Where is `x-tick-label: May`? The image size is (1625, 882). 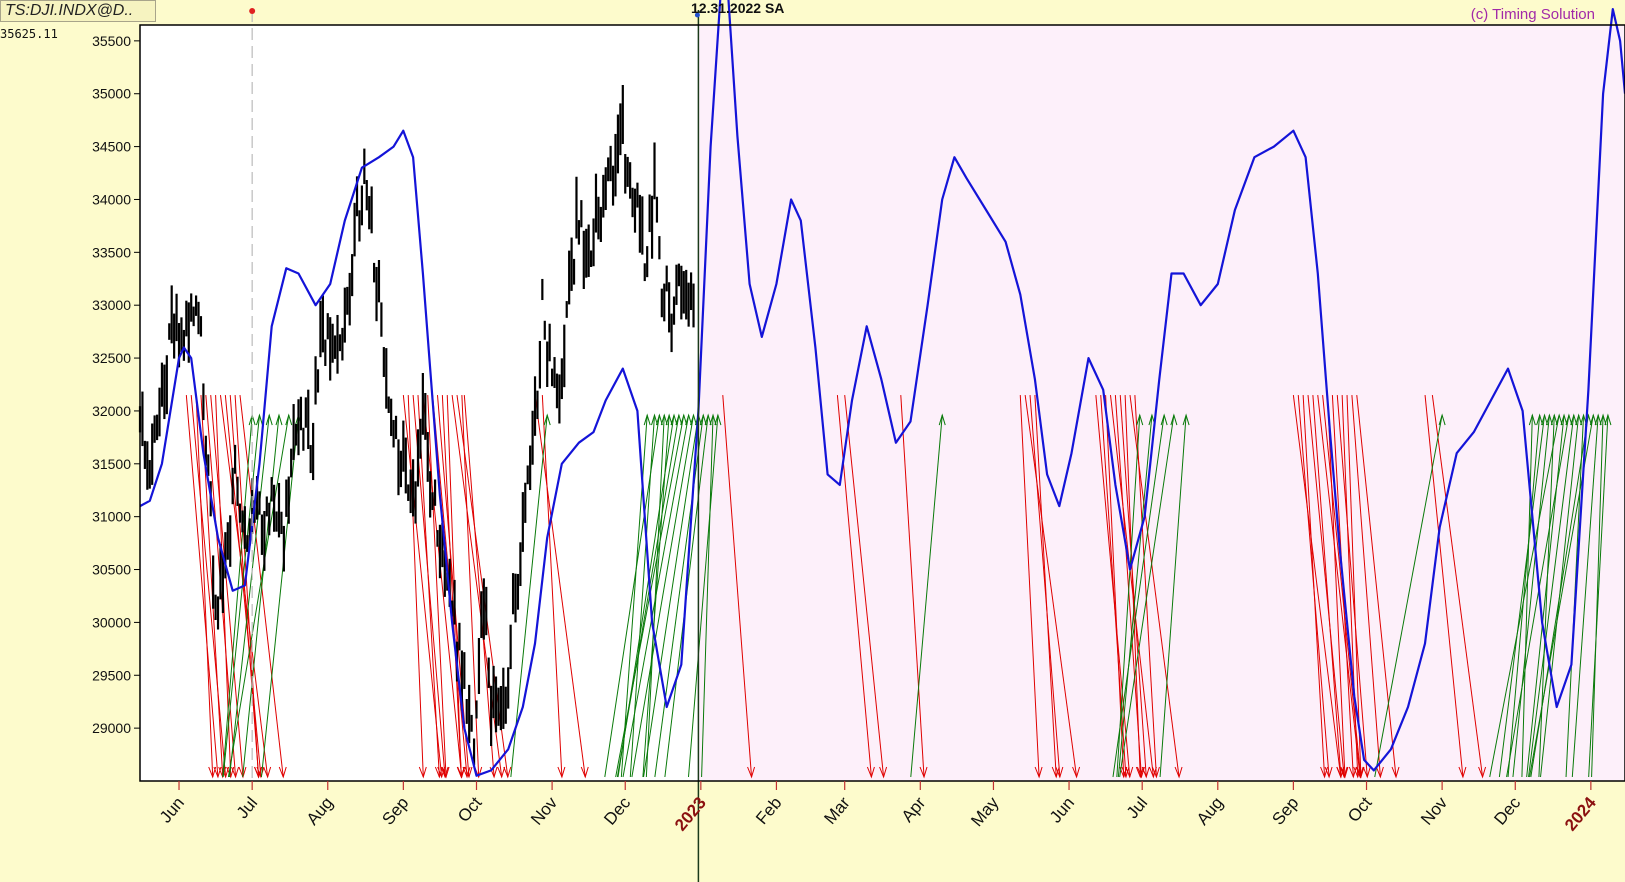 x-tick-label: May is located at coordinates (985, 811).